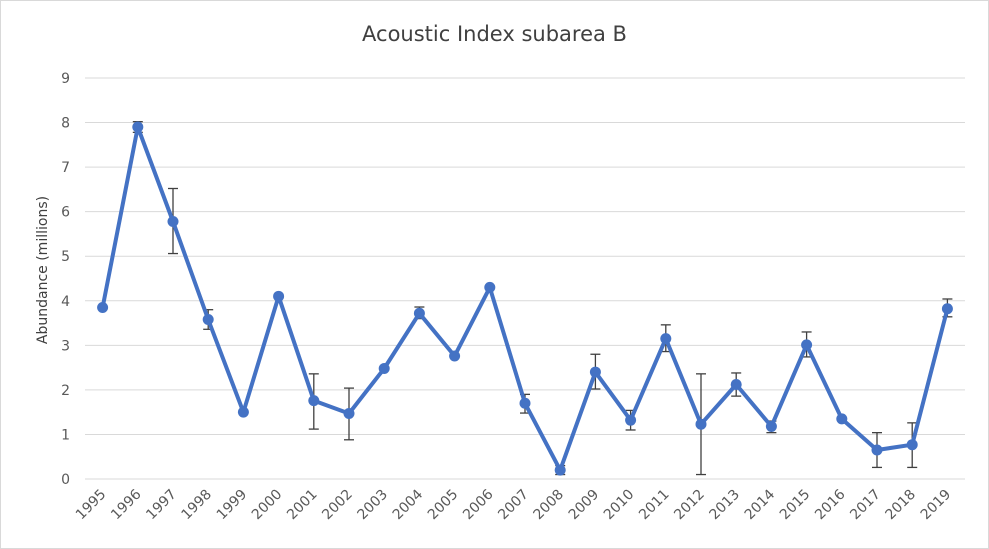  What do you see at coordinates (91, 505) in the screenshot?
I see `x-tick-label: 1995` at bounding box center [91, 505].